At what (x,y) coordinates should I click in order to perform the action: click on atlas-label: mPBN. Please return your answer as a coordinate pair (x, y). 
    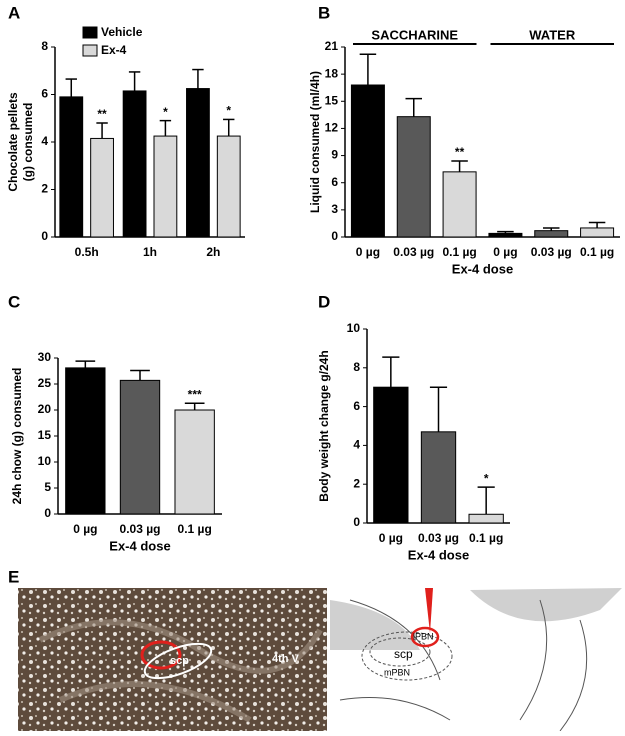
    Looking at the image, I should click on (397, 672).